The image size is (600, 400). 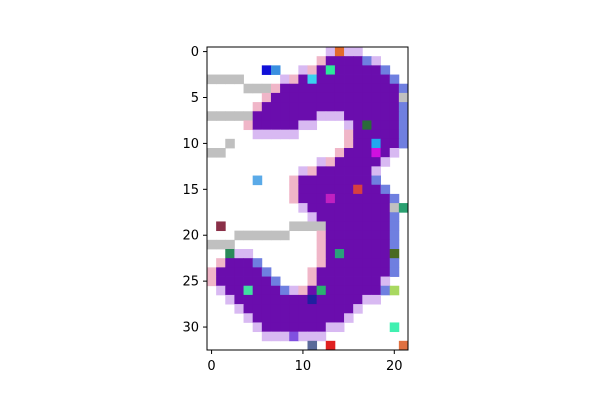 I want to click on x-tick-label: 10, so click(x=303, y=366).